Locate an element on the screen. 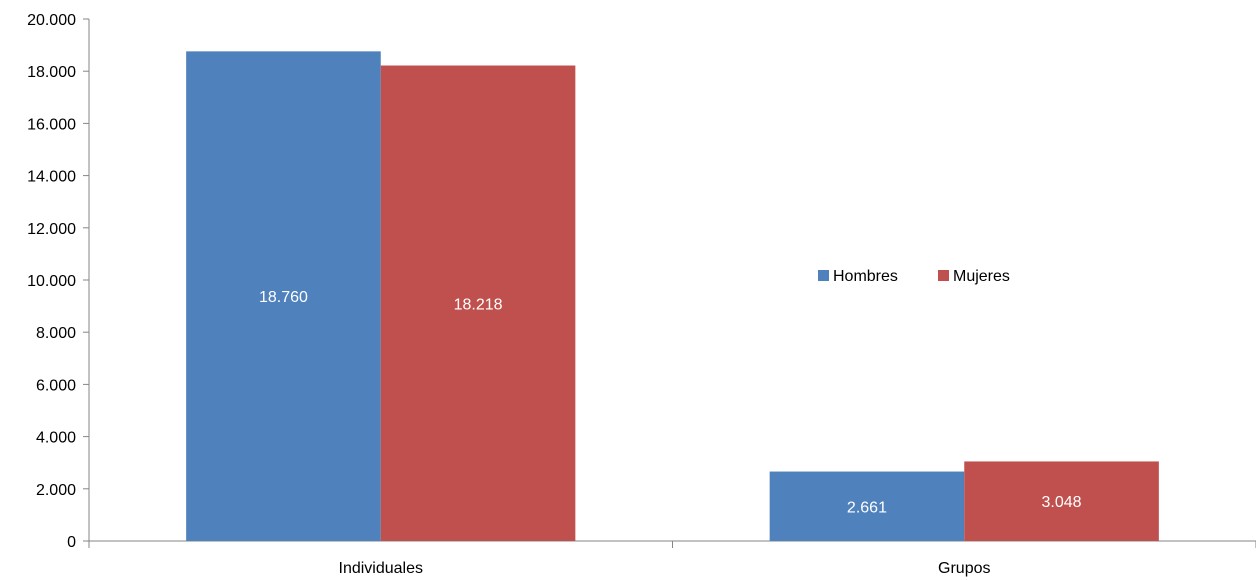 This screenshot has height=580, width=1256. legend: Hombres Mujeres is located at coordinates (914, 276).